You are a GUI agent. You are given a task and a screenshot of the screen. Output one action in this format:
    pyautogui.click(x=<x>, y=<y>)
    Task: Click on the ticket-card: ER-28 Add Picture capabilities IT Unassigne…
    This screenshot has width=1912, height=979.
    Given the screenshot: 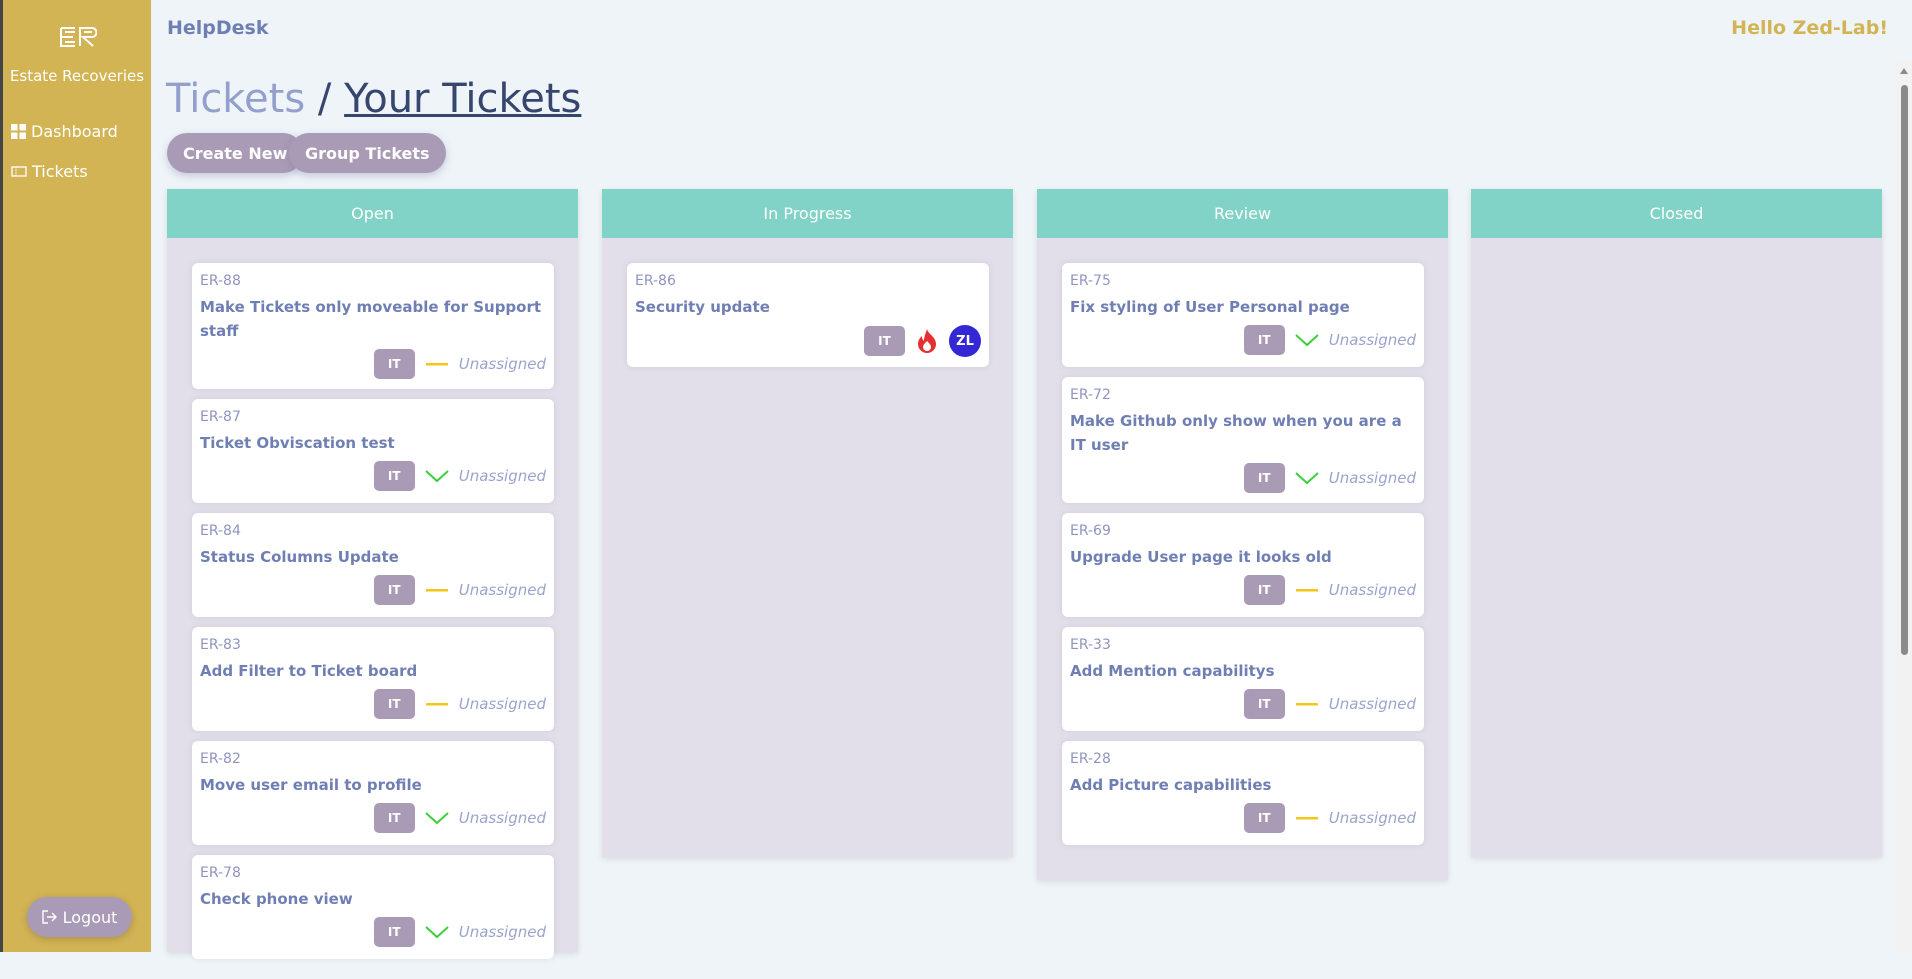 What is the action you would take?
    pyautogui.click(x=1243, y=793)
    